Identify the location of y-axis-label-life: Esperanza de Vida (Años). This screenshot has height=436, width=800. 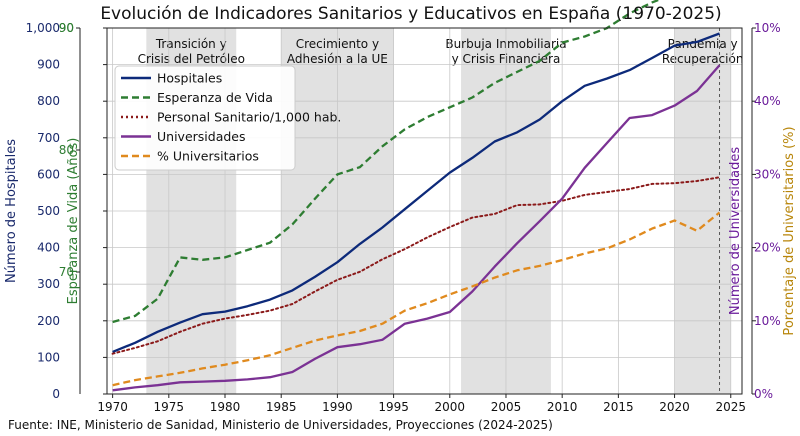
(73, 221).